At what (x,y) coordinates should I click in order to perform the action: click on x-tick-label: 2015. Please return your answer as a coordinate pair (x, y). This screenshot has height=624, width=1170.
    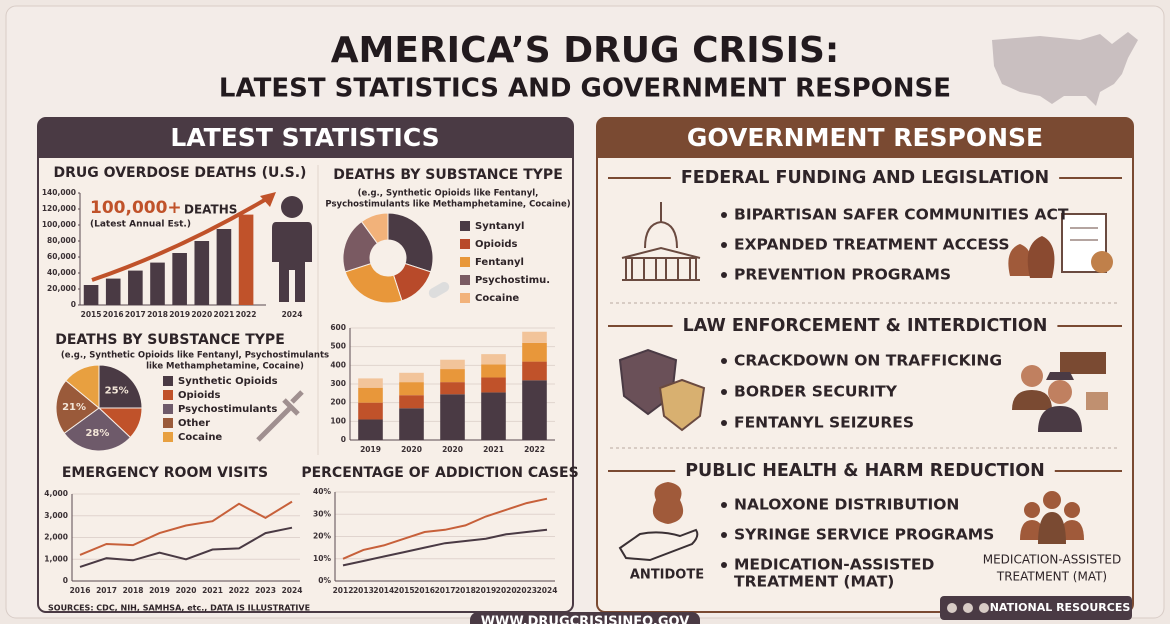
    Looking at the image, I should click on (91, 314).